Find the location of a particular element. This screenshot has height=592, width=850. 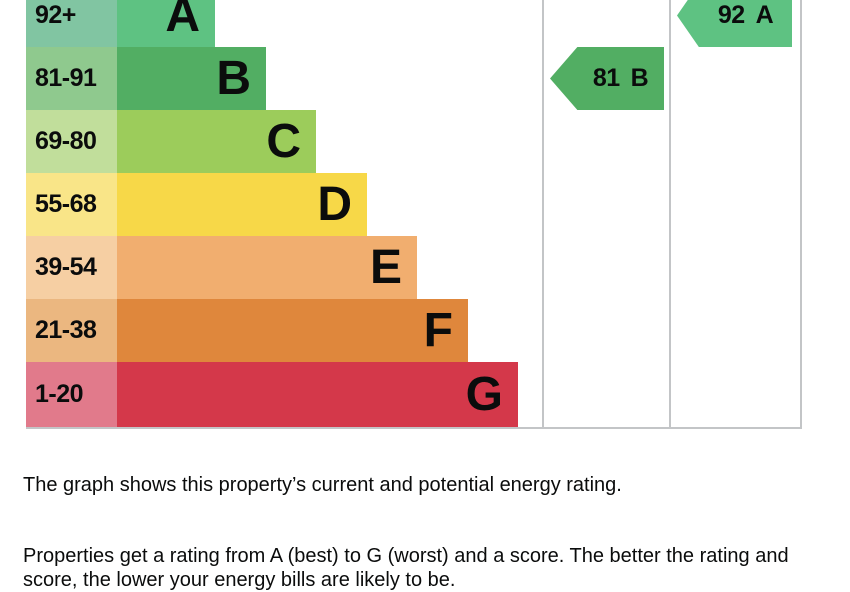

epc-band-row: 1-20 G is located at coordinates (272, 394).